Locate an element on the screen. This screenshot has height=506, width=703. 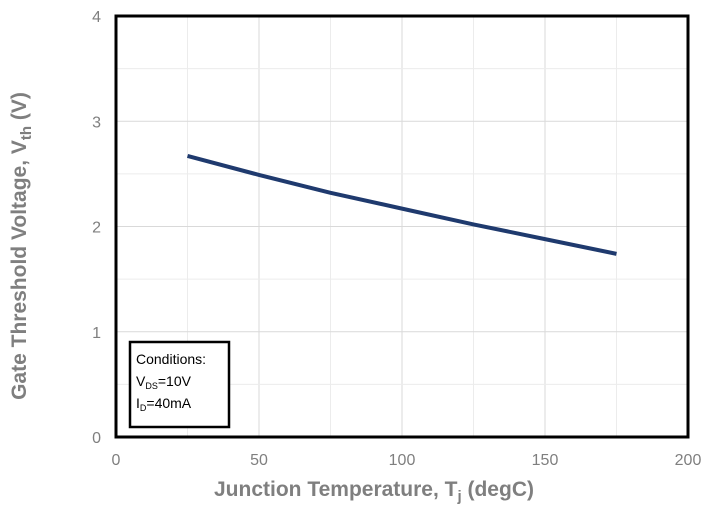
conditions-box-frame is located at coordinates (179, 384).